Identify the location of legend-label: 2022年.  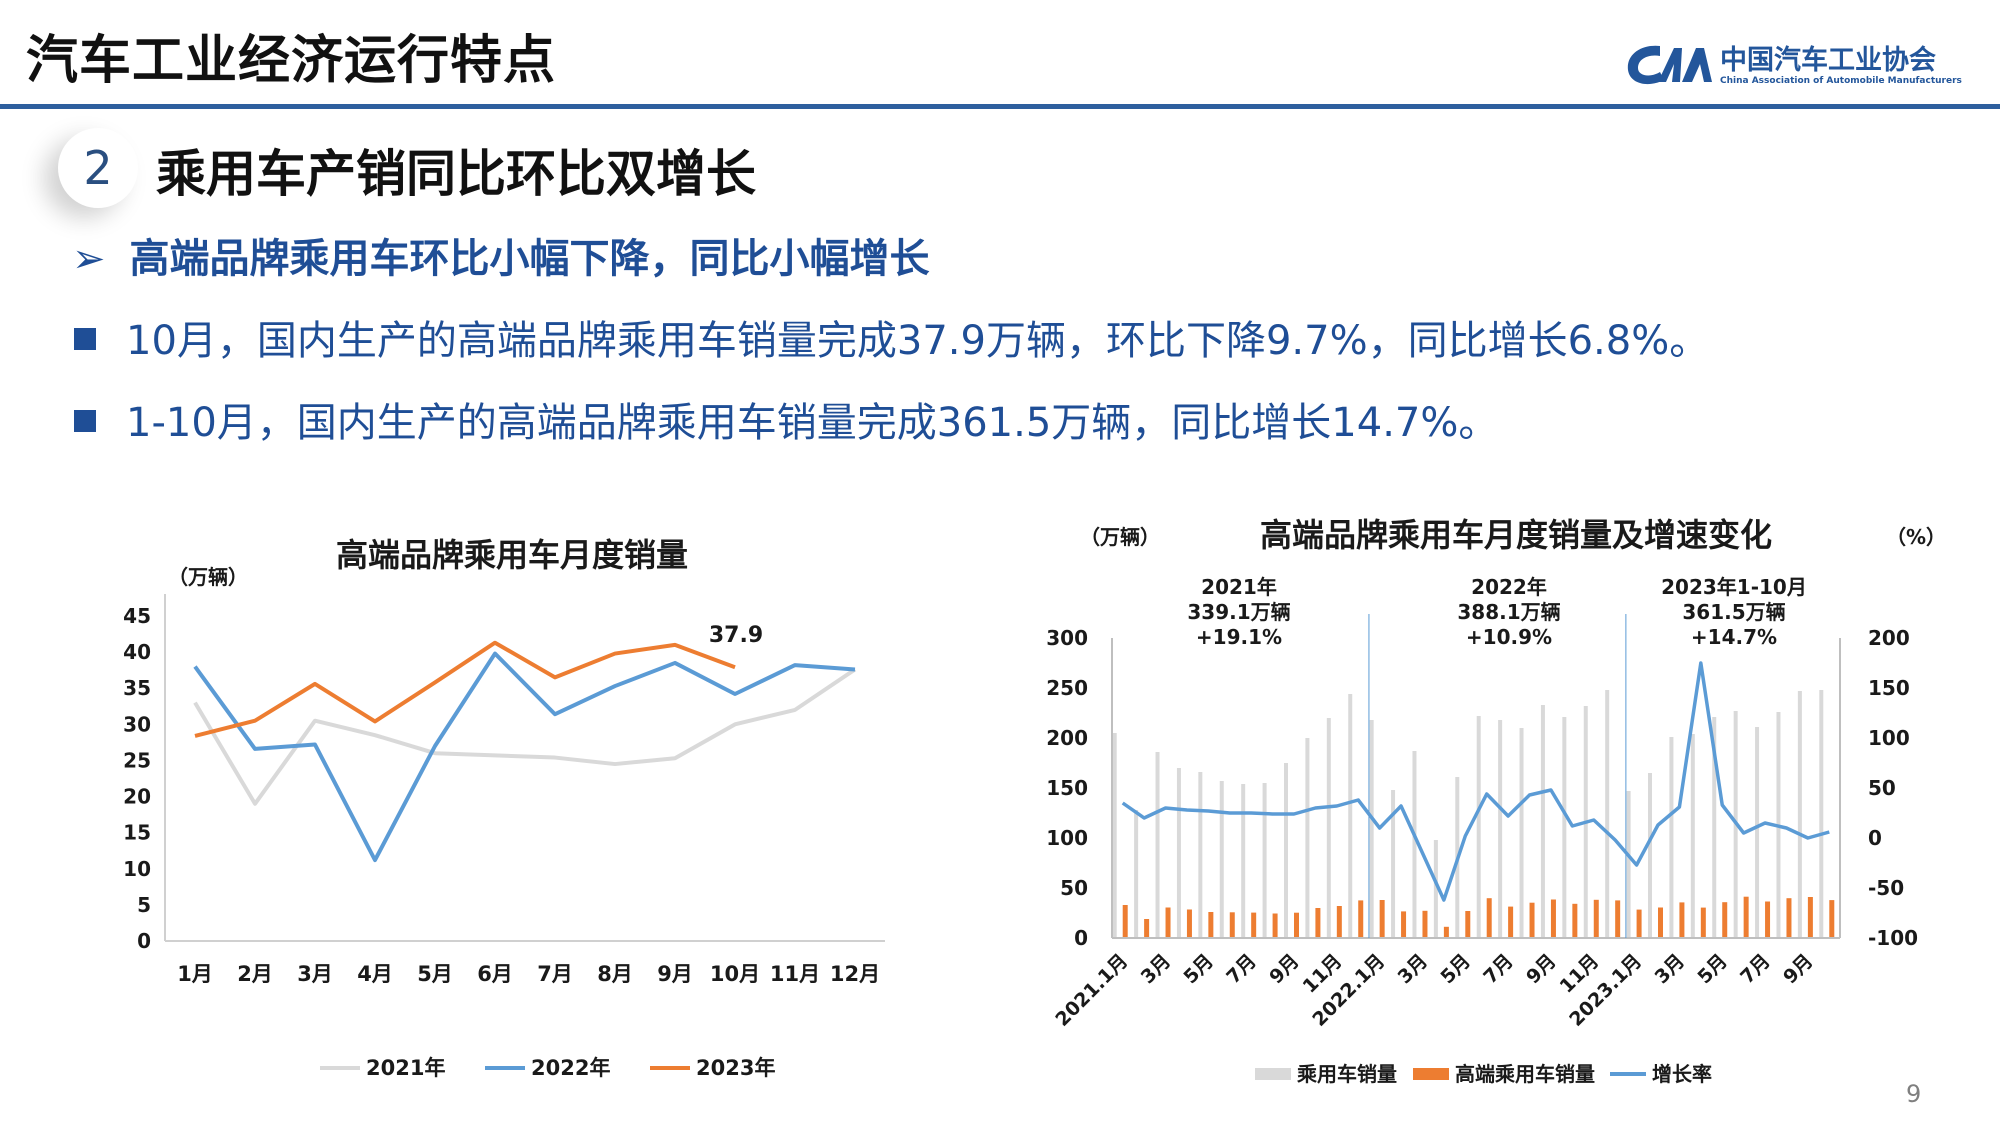
(570, 1068).